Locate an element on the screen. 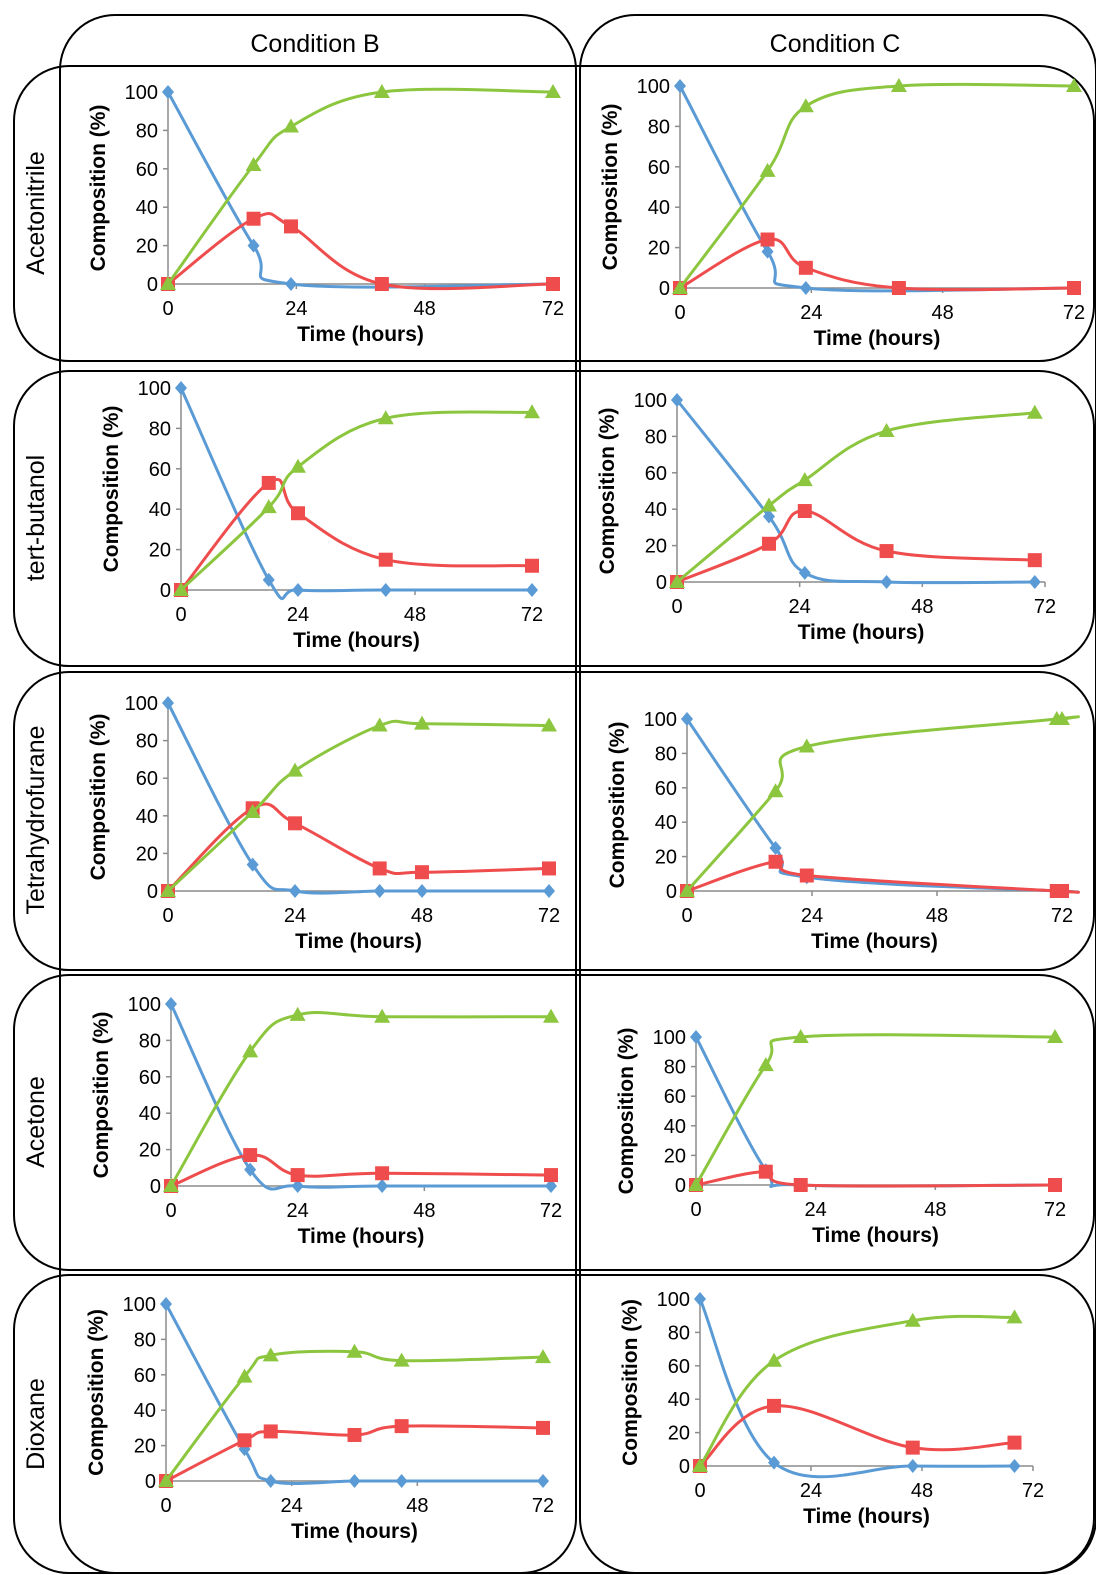 The height and width of the screenshot is (1575, 1096). column-header-condition-b: Condition B is located at coordinates (314, 44).